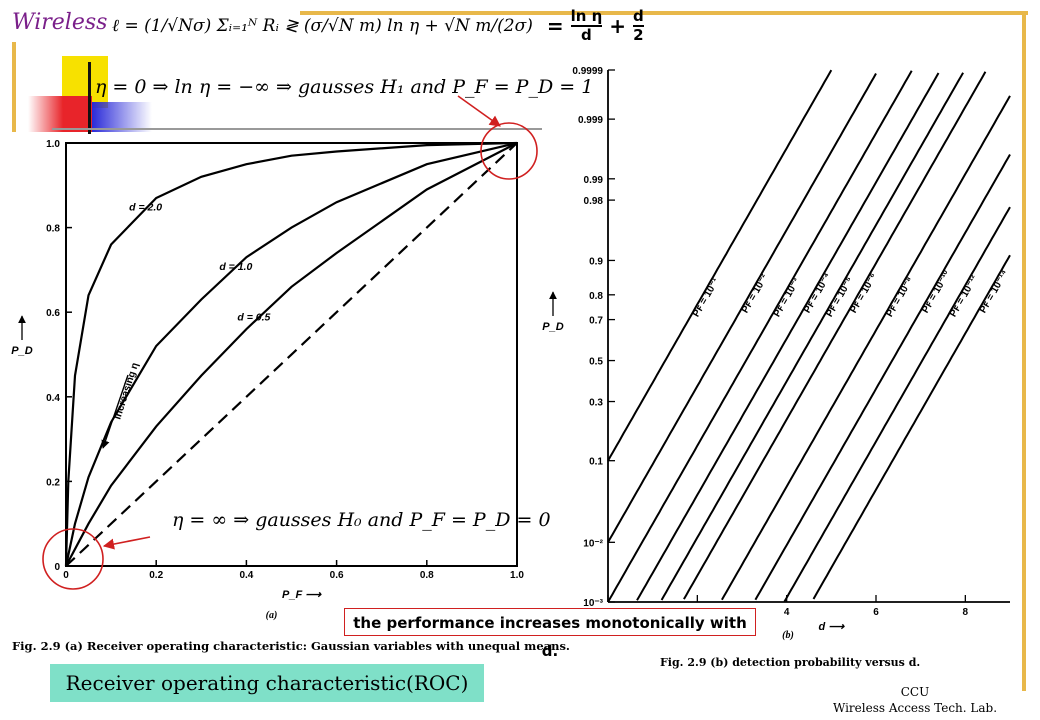 This screenshot has height=720, width=1040. I want to click on equation-eta-infinity: η = ∞ ⇒ gausses H₀ and P_F = P_D = 0, so click(361, 520).